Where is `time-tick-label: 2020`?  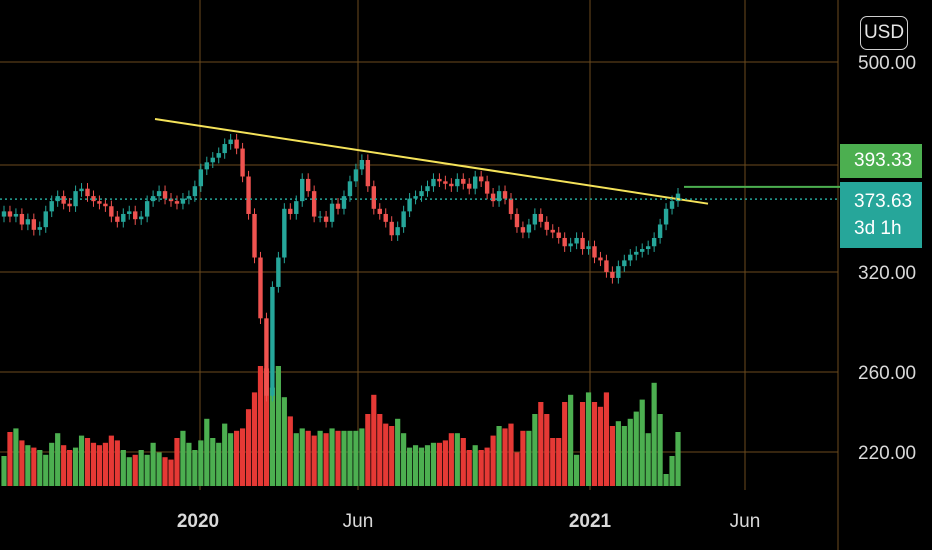 time-tick-label: 2020 is located at coordinates (198, 521).